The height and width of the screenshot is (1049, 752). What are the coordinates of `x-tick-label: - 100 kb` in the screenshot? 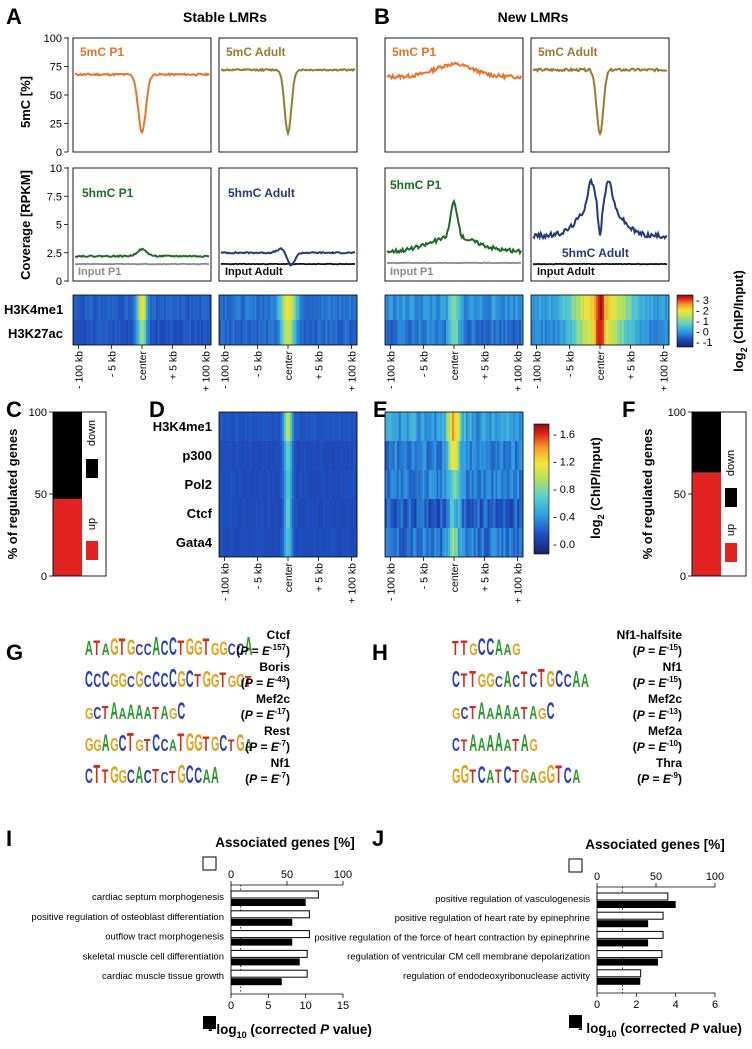 It's located at (226, 582).